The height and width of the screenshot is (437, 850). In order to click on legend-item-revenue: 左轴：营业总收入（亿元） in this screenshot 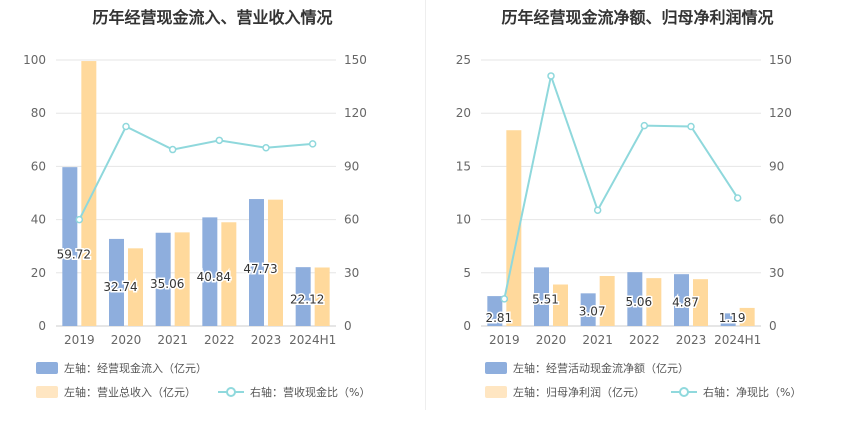, I will do `click(116, 392)`.